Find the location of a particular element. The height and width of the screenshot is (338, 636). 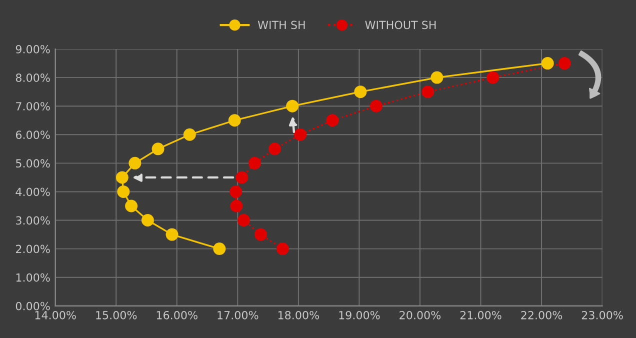

y-tick-label: 1.00% is located at coordinates (33, 277).